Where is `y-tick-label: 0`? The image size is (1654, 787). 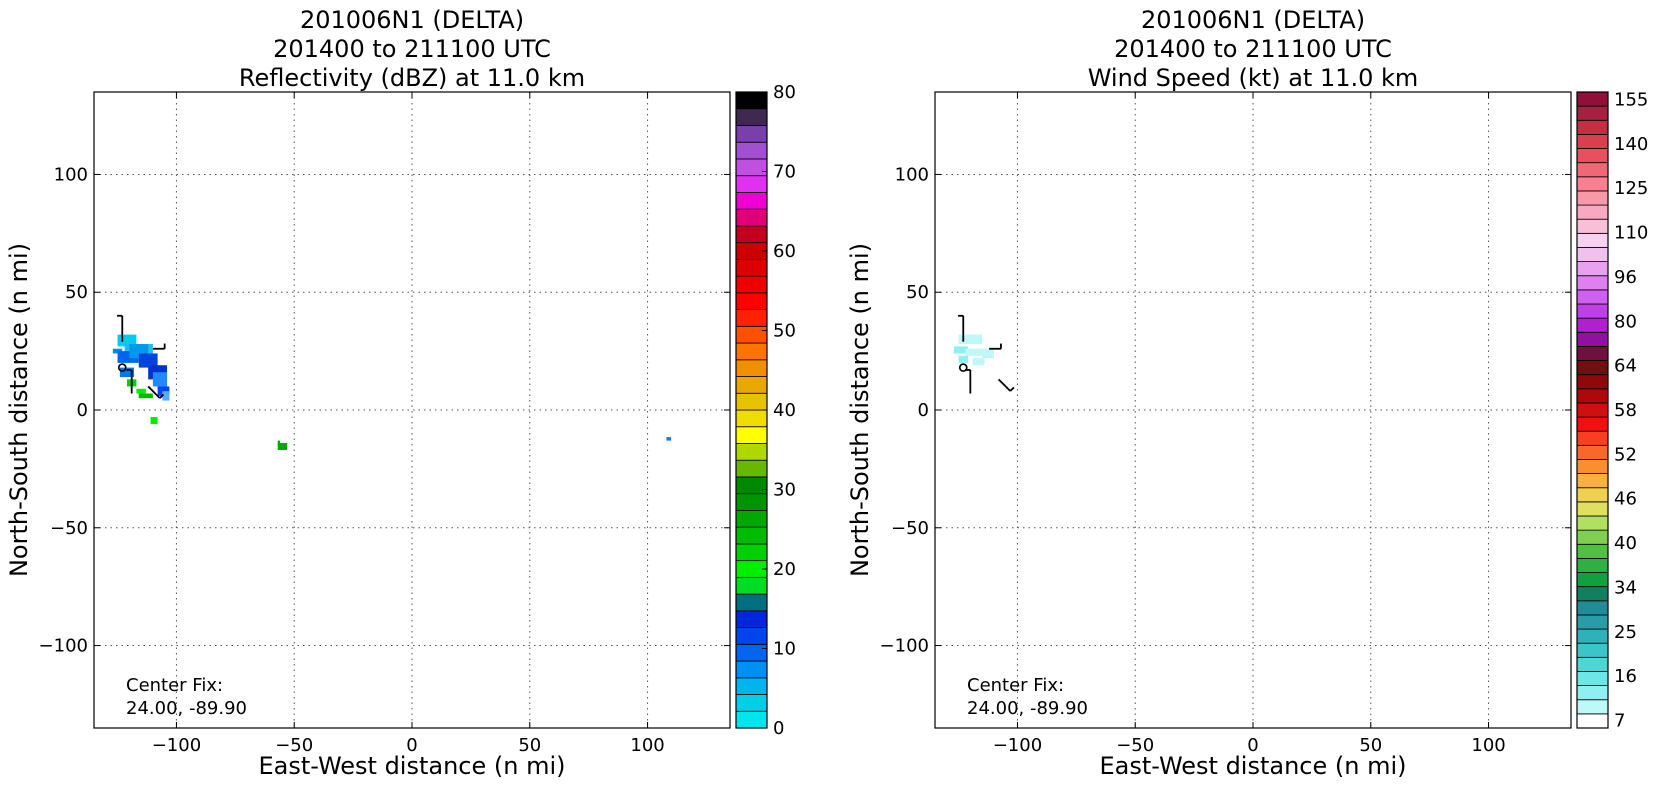
y-tick-label: 0 is located at coordinates (923, 410).